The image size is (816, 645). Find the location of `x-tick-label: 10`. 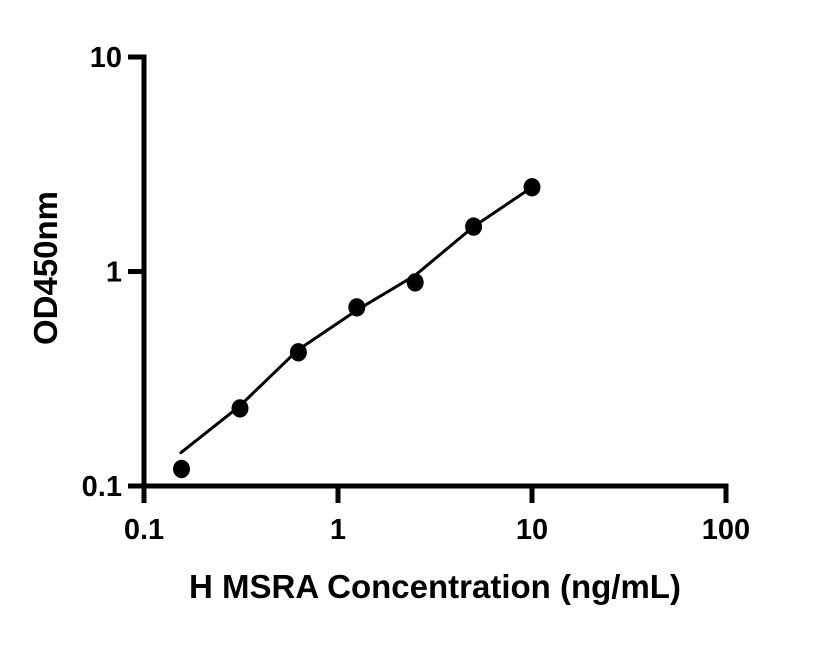

x-tick-label: 10 is located at coordinates (532, 530).